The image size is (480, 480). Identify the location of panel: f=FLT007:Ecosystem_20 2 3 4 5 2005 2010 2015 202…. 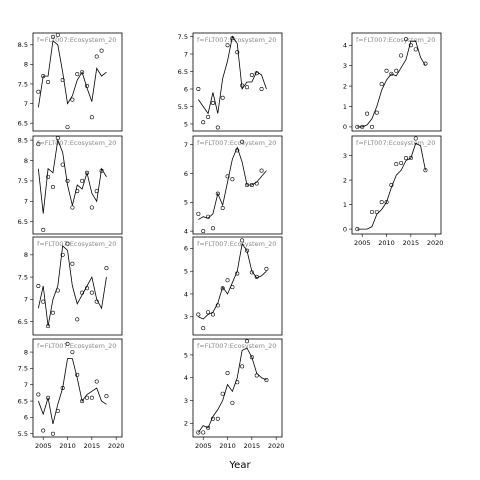
(234, 394).